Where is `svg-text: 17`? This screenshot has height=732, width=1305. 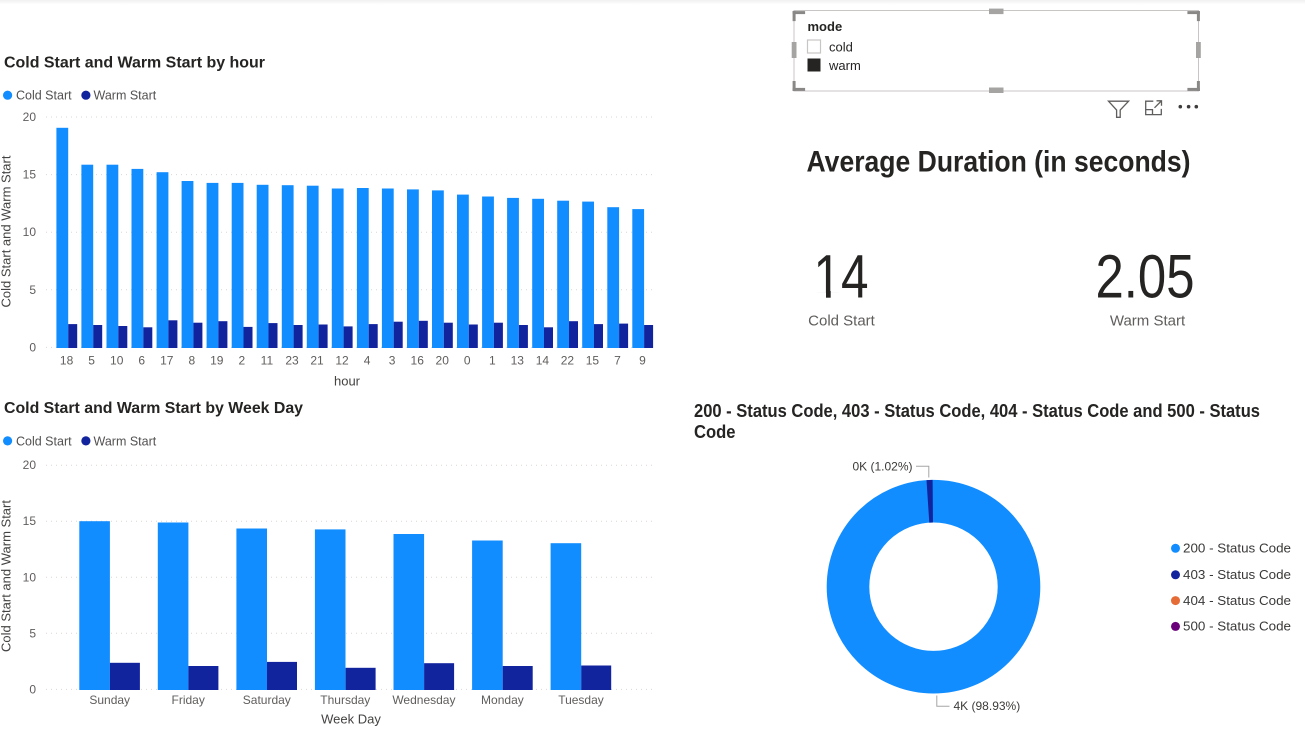 svg-text: 17 is located at coordinates (167, 361).